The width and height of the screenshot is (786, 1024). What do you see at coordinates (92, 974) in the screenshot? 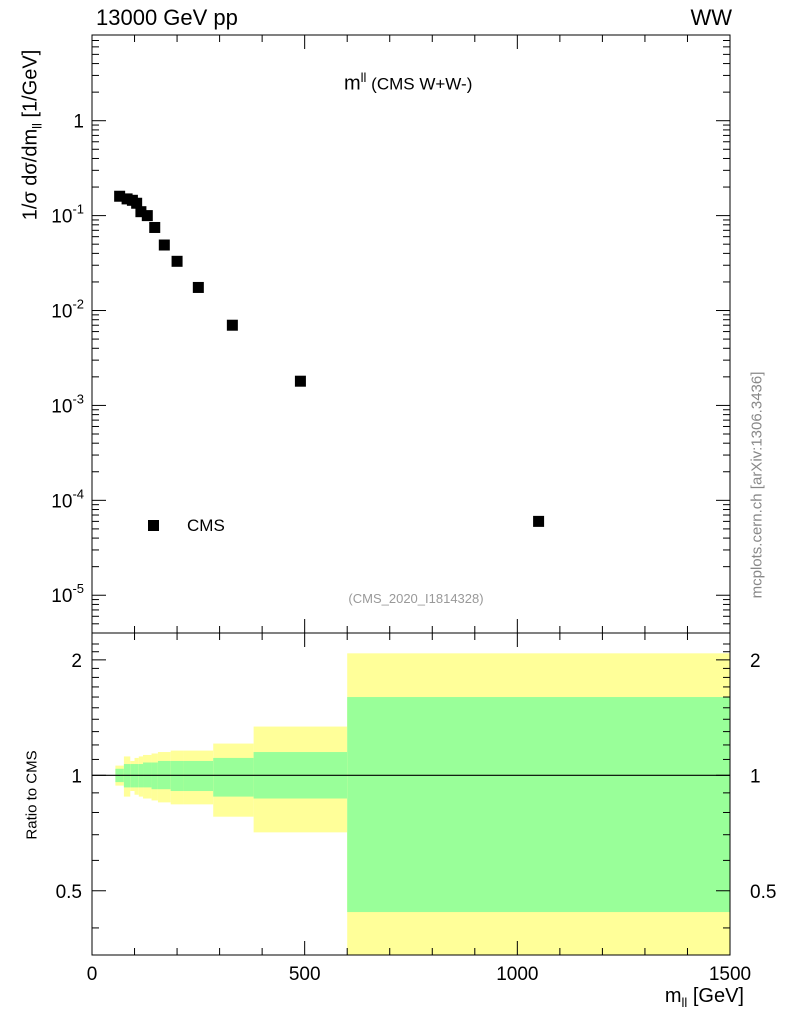
I see `x-tick-label: 0` at bounding box center [92, 974].